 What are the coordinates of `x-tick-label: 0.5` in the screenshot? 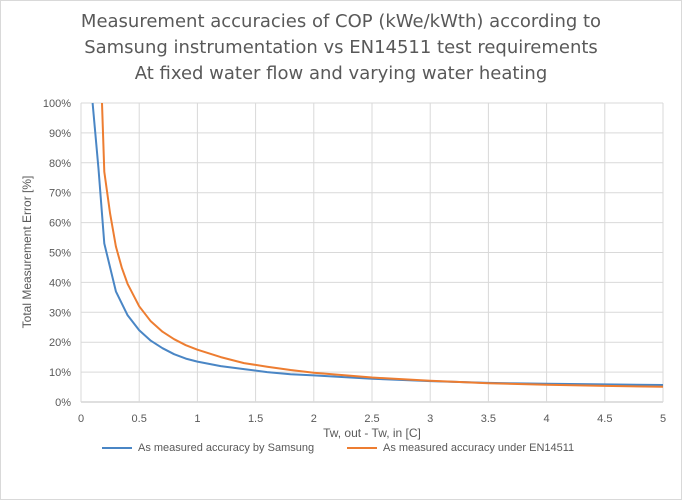 It's located at (139, 419).